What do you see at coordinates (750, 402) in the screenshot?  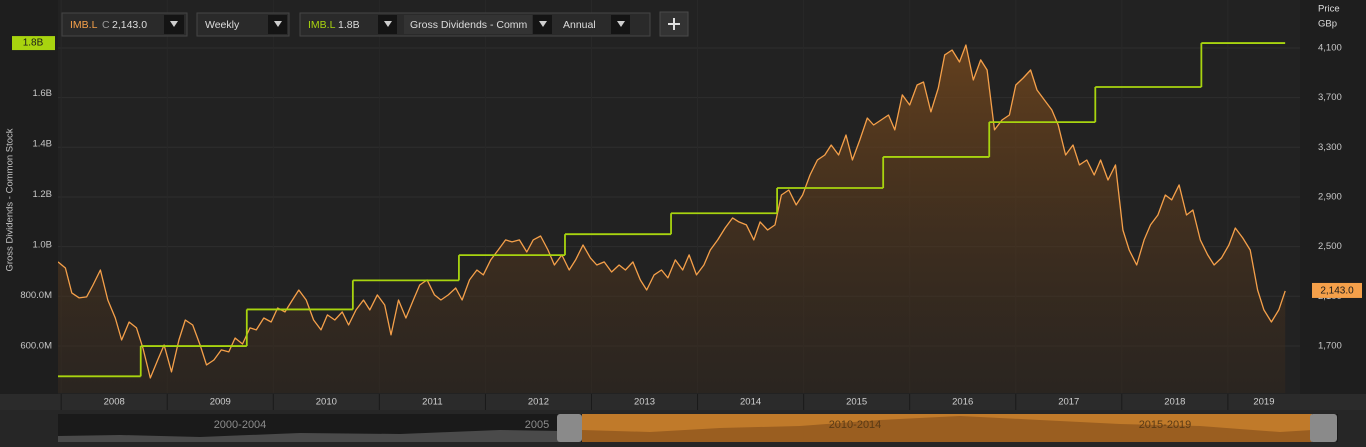 I see `x-tick-label: 2014` at bounding box center [750, 402].